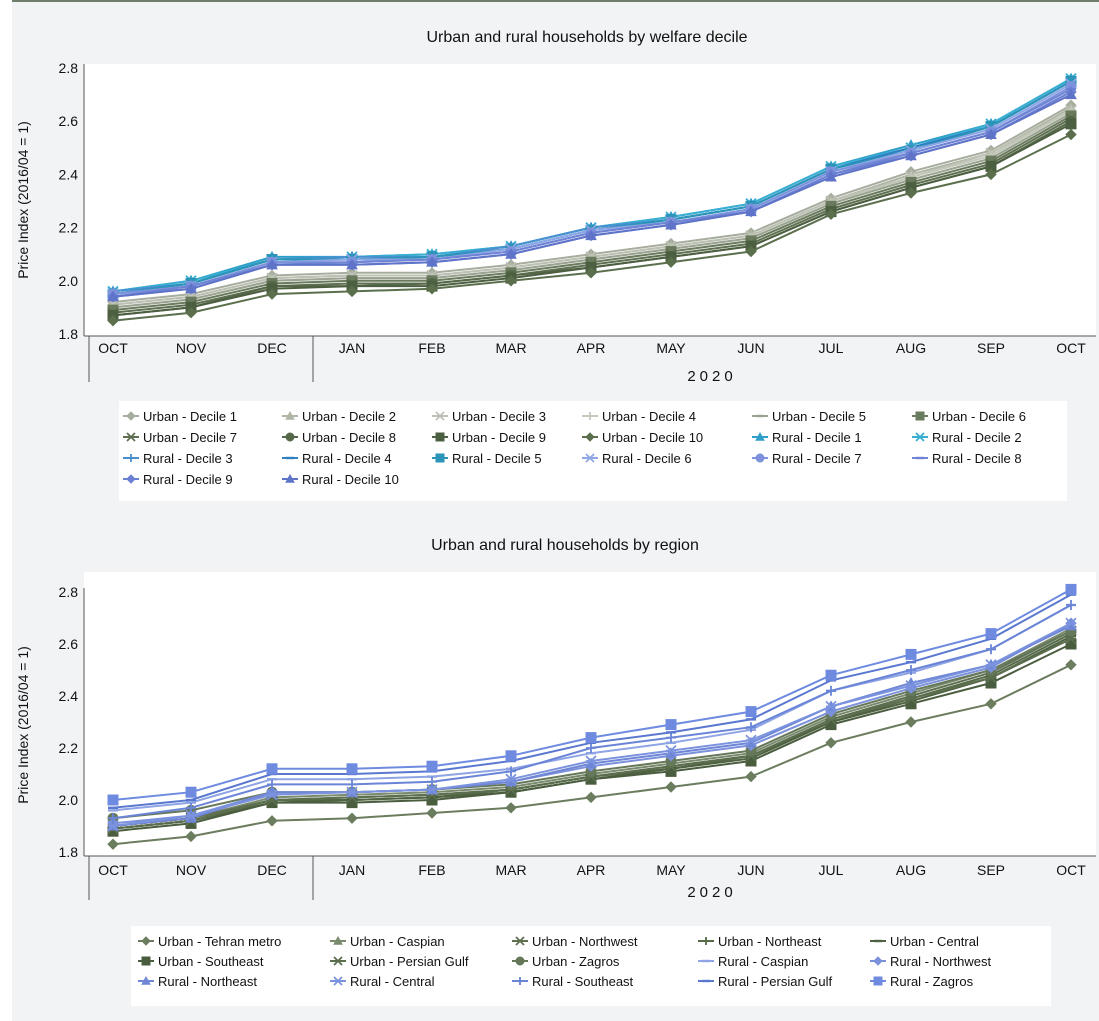 The width and height of the screenshot is (1099, 1021). I want to click on y-tick-label: 2.2, so click(69, 228).